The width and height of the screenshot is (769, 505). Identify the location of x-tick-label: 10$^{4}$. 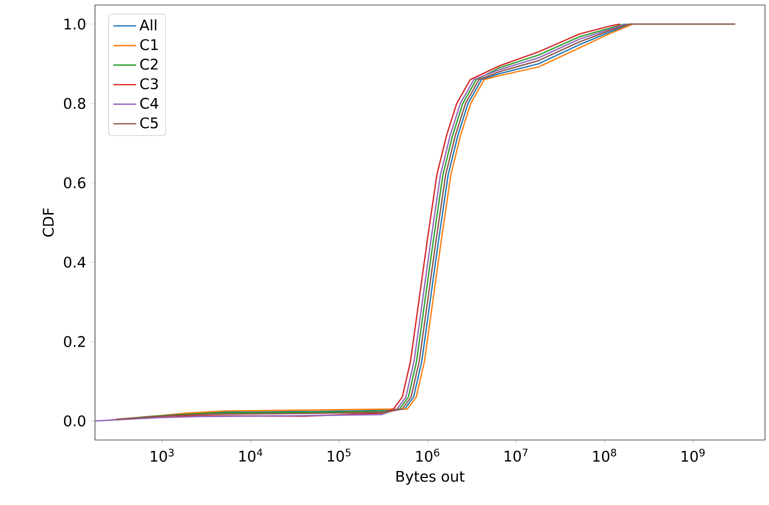
(250, 455).